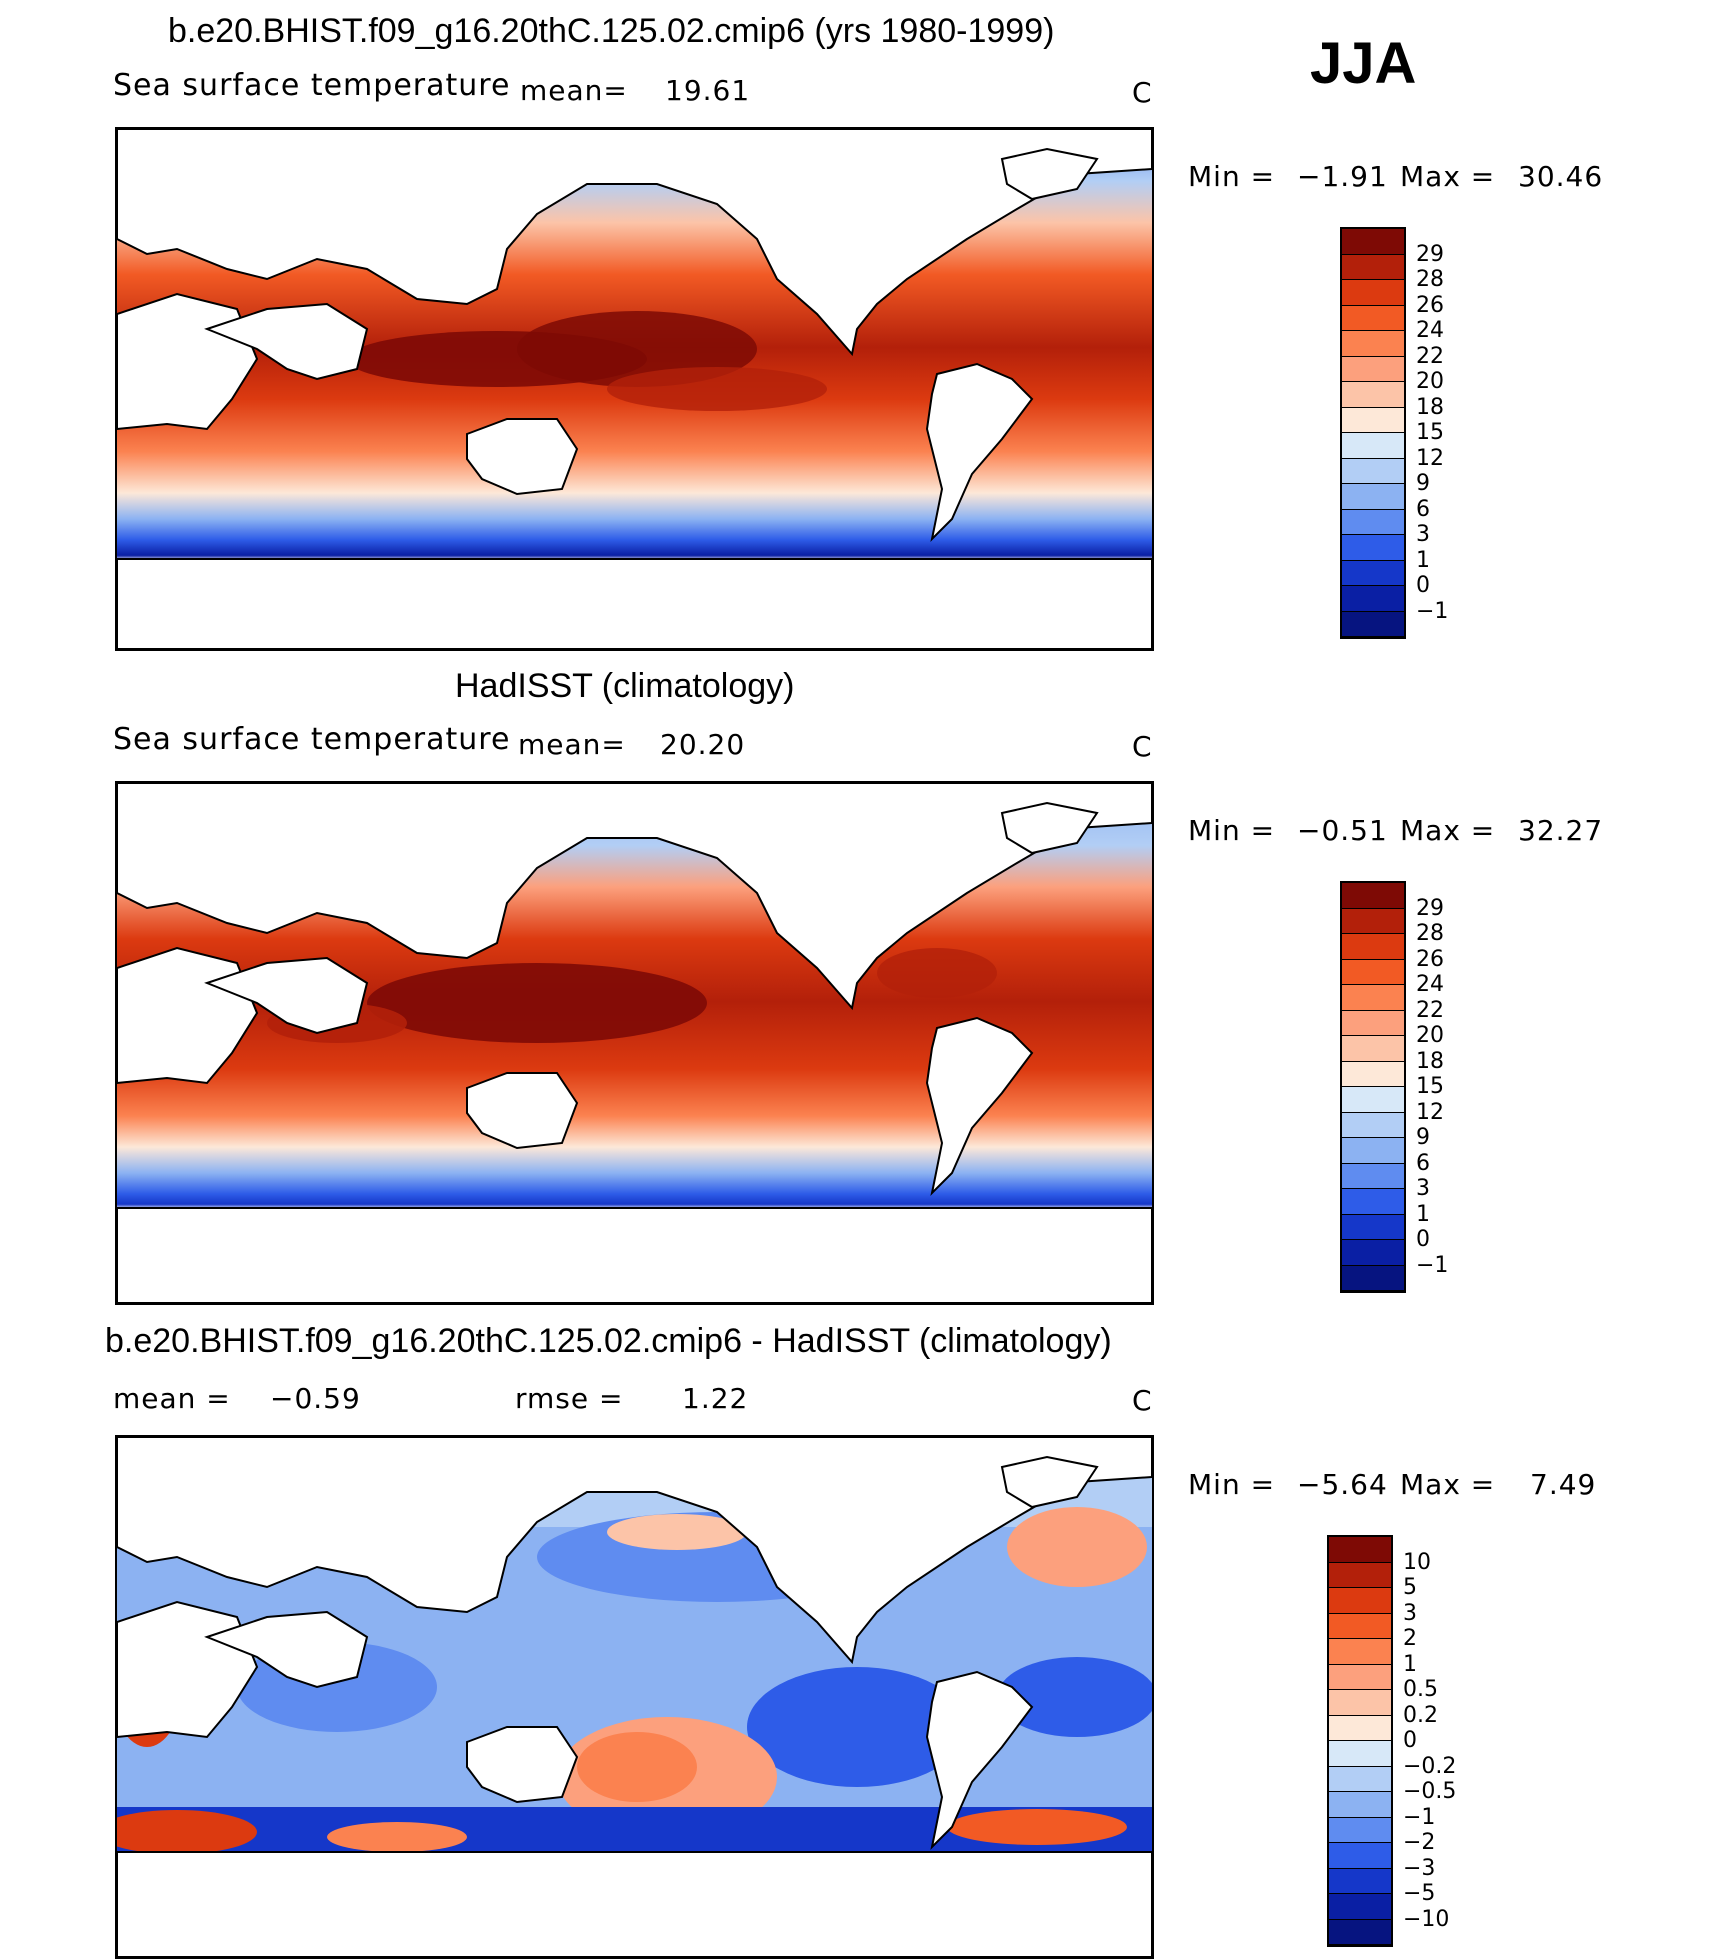 This screenshot has height=1959, width=1710. I want to click on rmse-label-diff: rmse =, so click(569, 1398).